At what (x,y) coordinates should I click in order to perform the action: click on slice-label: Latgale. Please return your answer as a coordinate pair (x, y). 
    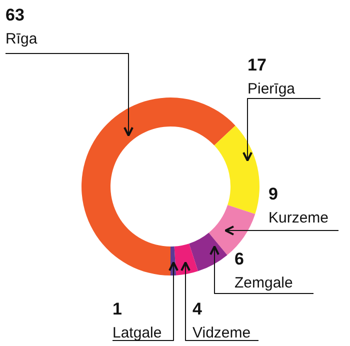
    Looking at the image, I should click on (137, 333).